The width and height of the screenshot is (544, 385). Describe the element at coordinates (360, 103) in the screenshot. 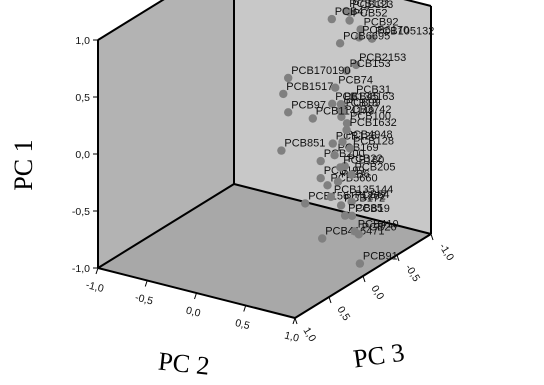

I see `data-point-label: PCB18` at that location.